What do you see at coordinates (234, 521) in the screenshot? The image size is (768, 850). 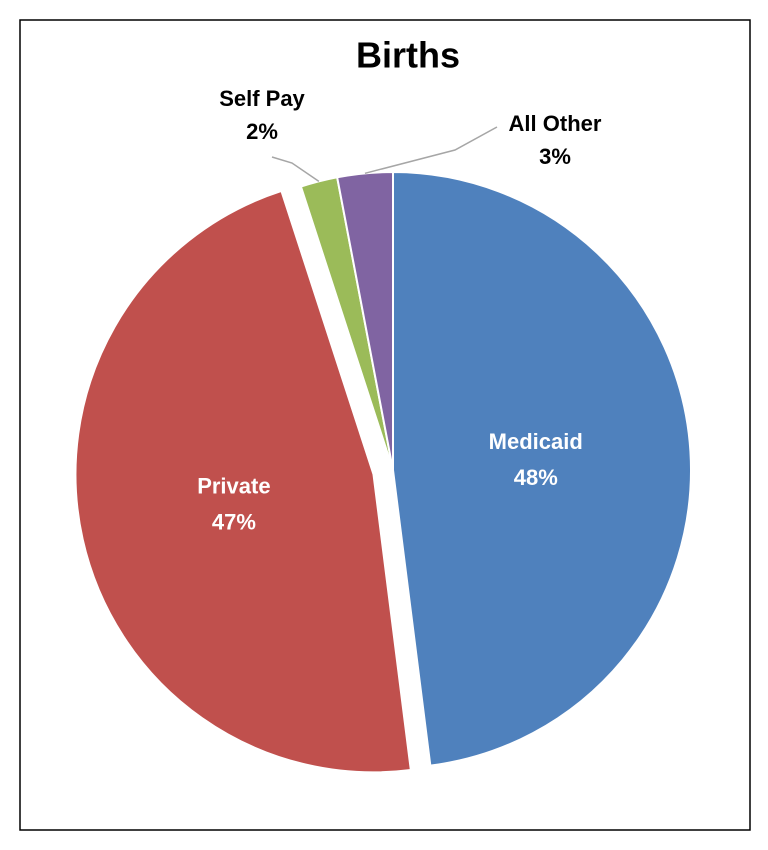 I see `slice-value-label: 47%` at bounding box center [234, 521].